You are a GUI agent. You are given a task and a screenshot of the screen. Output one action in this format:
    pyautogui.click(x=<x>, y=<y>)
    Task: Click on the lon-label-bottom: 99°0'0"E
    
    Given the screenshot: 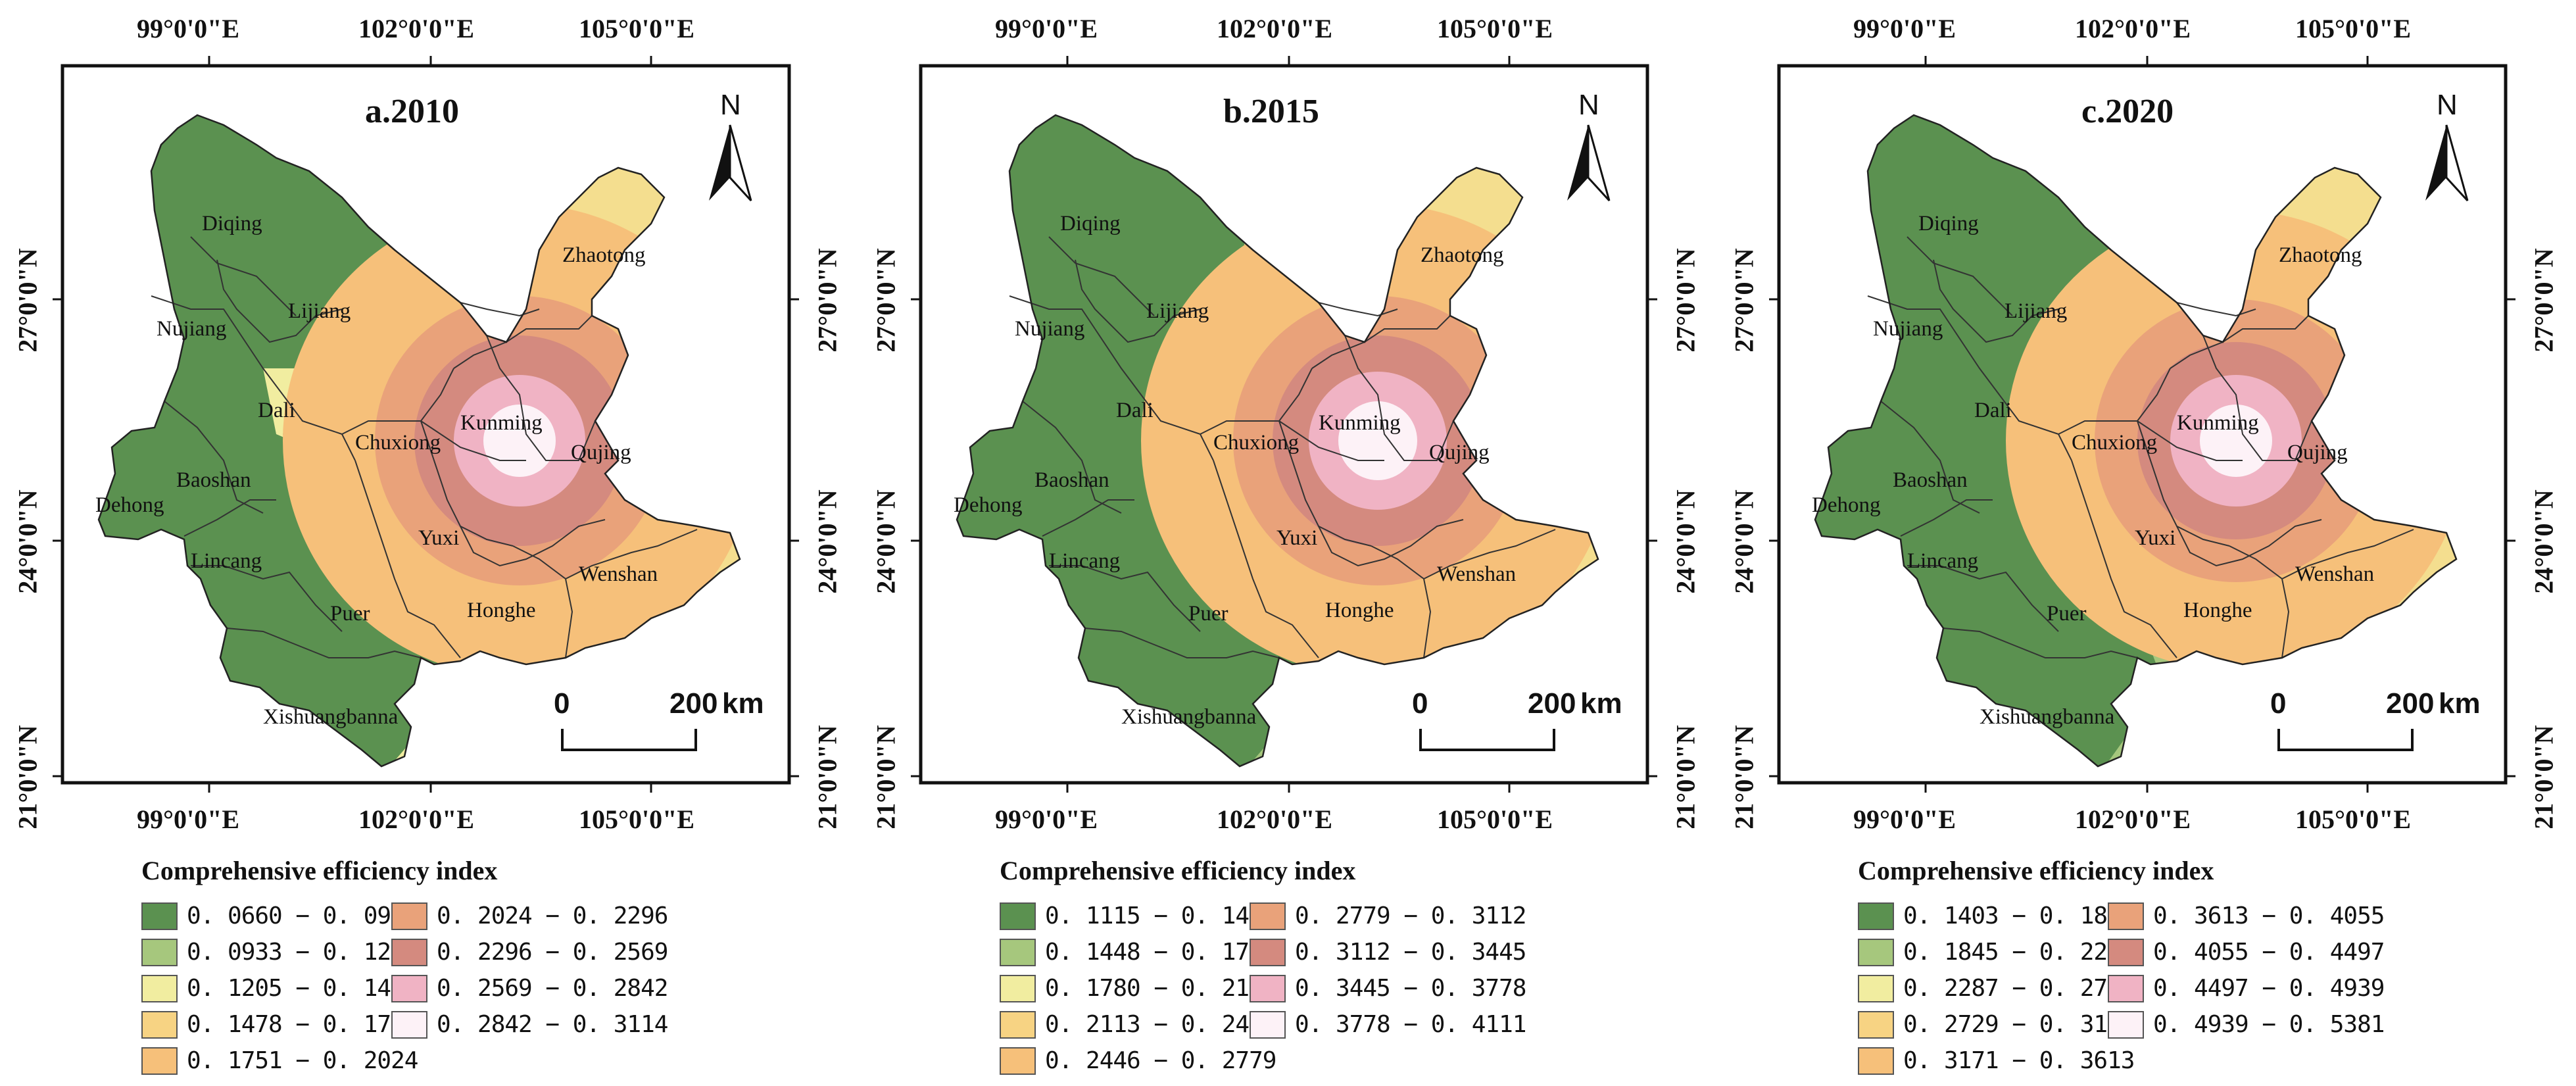 What is the action you would take?
    pyautogui.click(x=1904, y=819)
    